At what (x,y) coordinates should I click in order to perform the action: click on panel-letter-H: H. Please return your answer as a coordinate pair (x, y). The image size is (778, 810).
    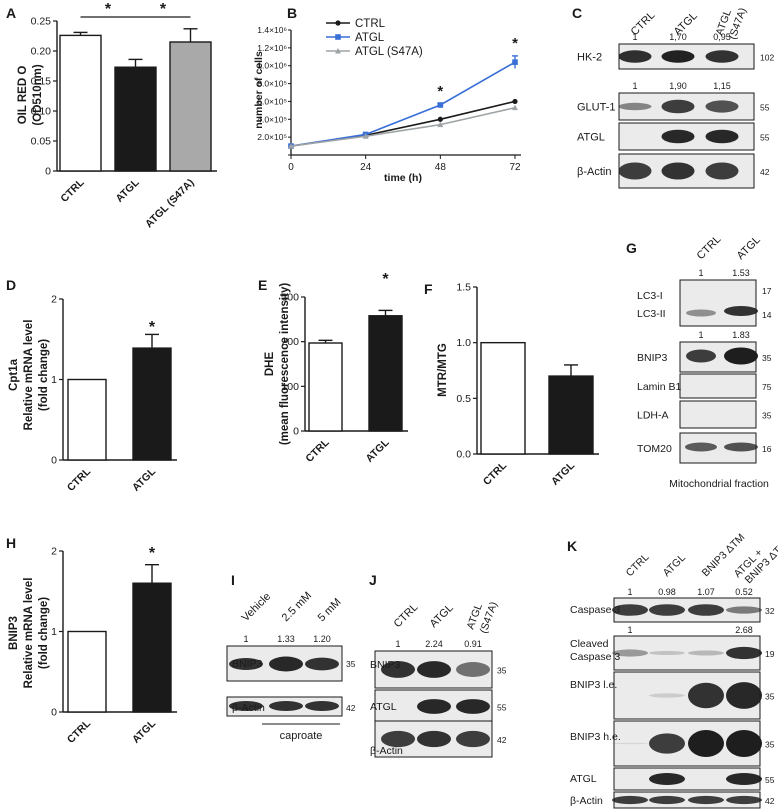
    Looking at the image, I should click on (11, 543).